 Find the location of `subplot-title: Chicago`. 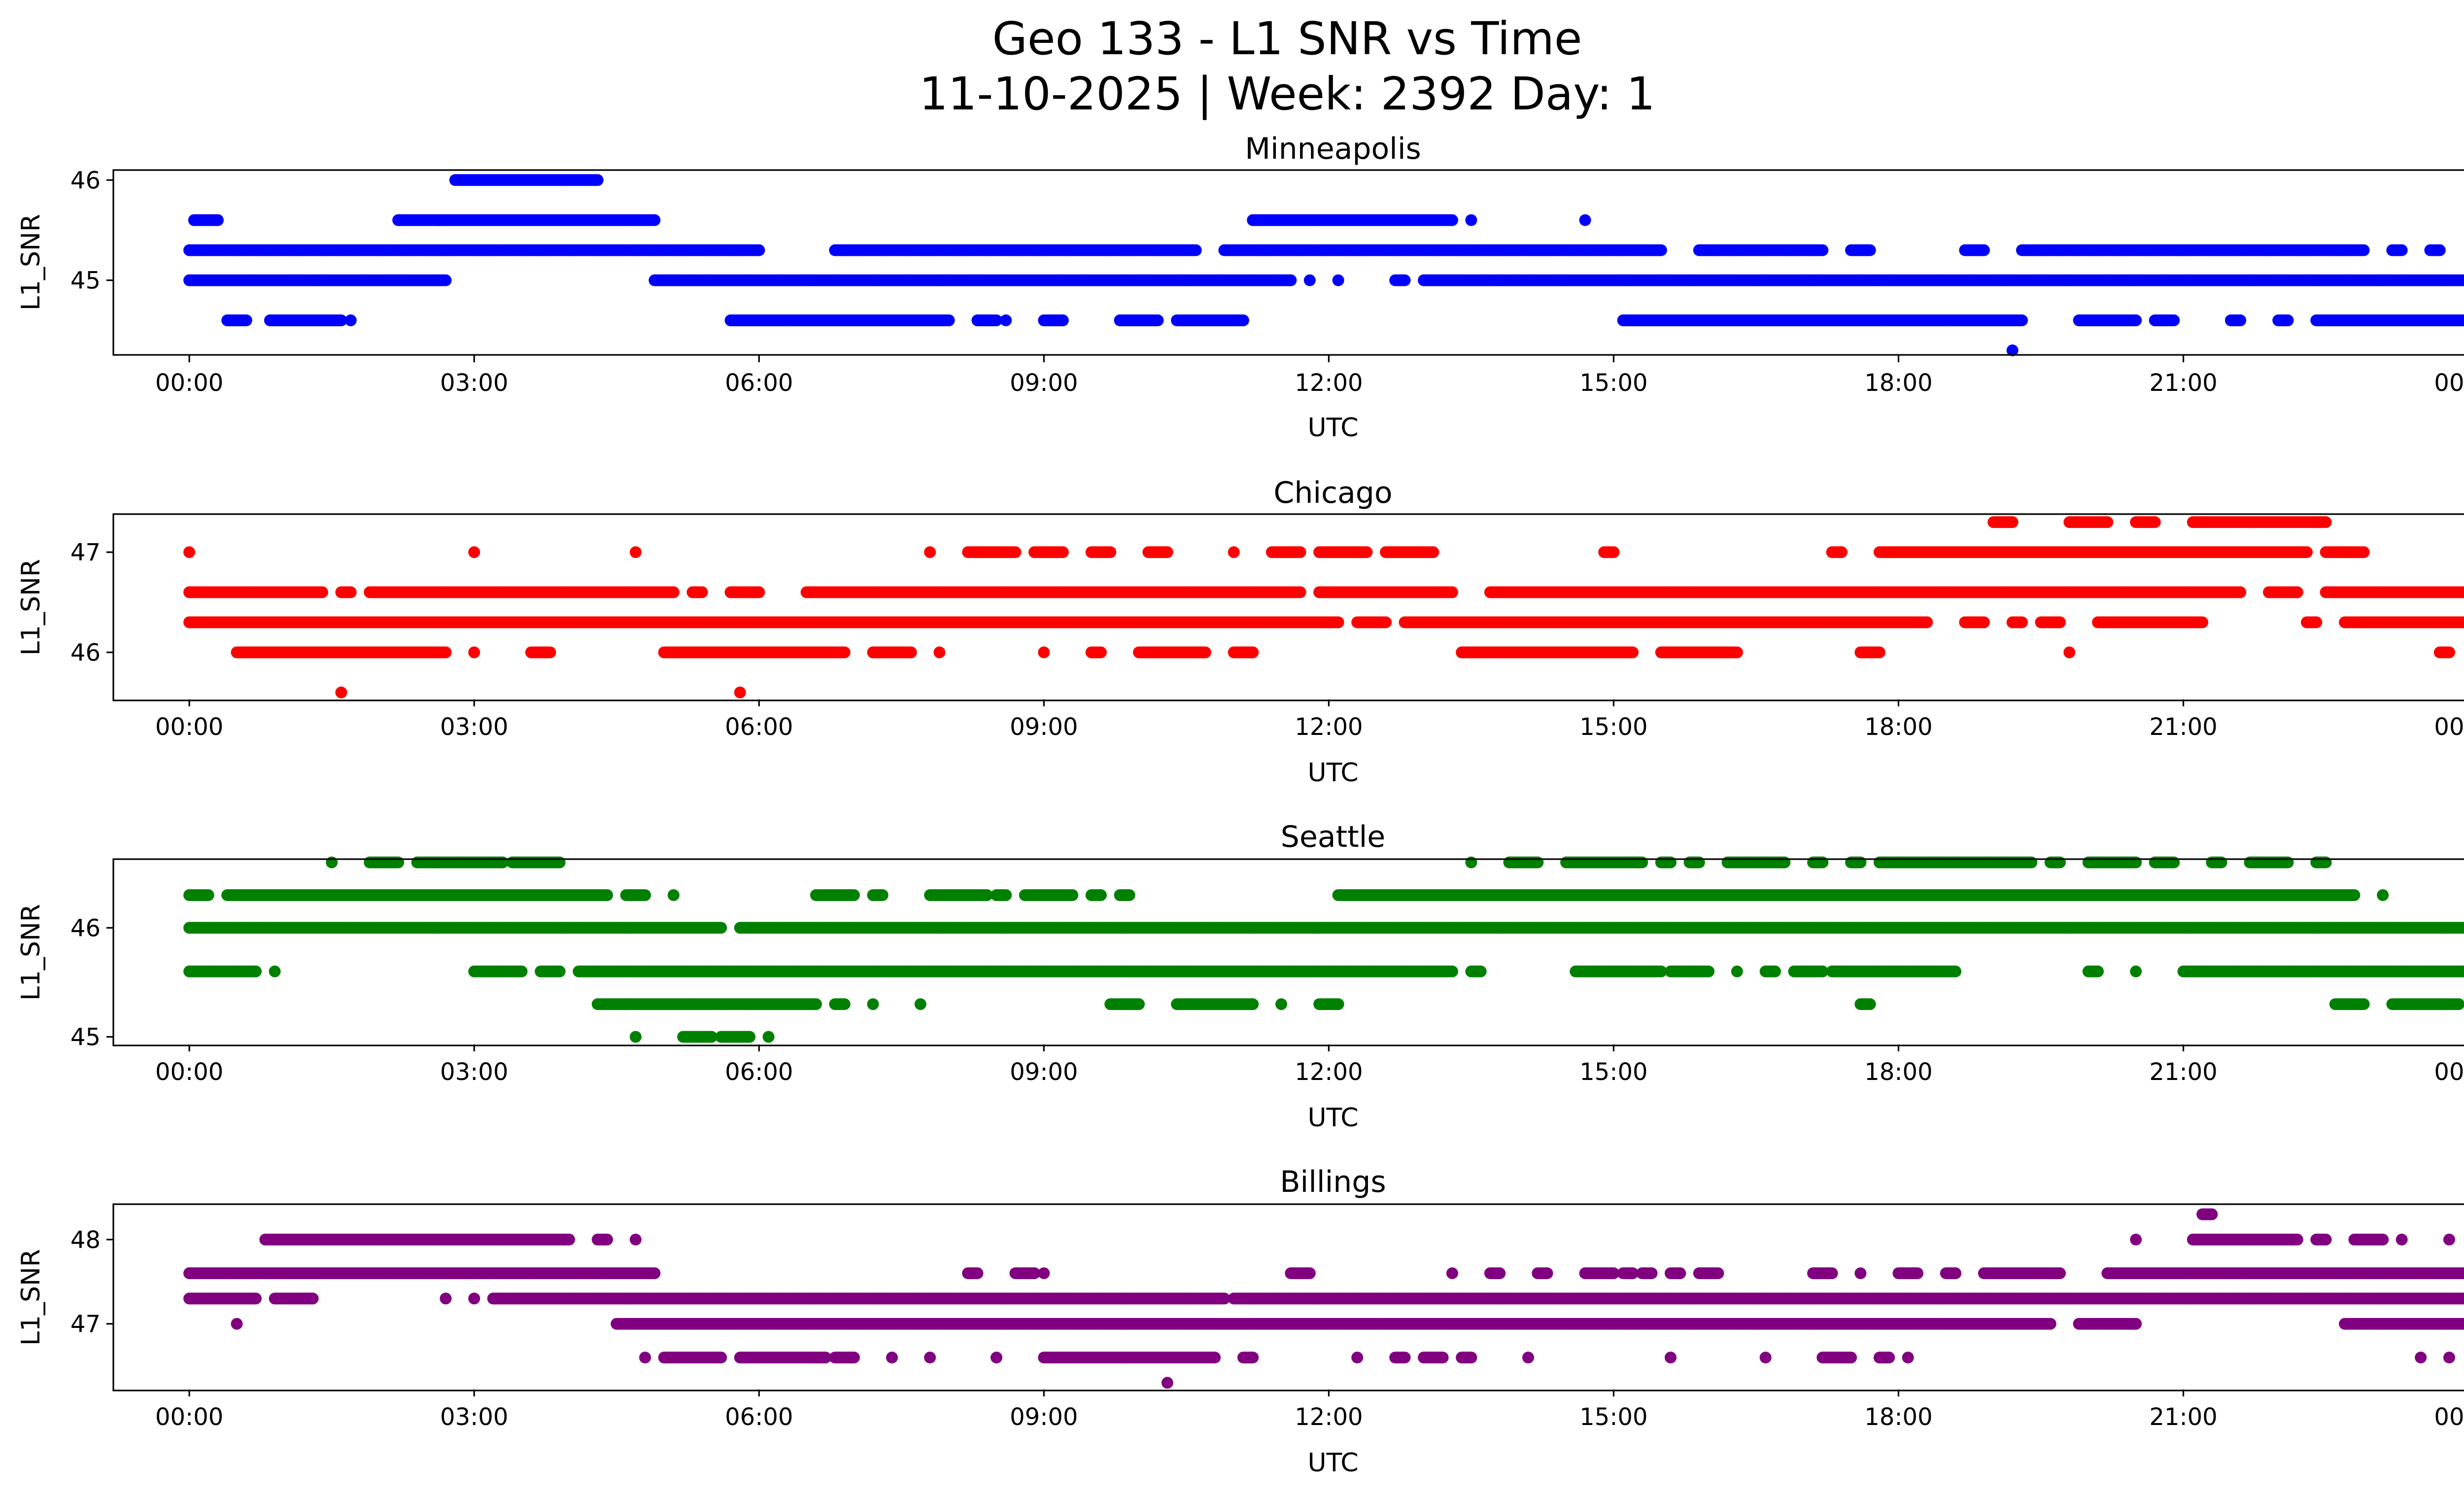

subplot-title: Chicago is located at coordinates (1332, 493).